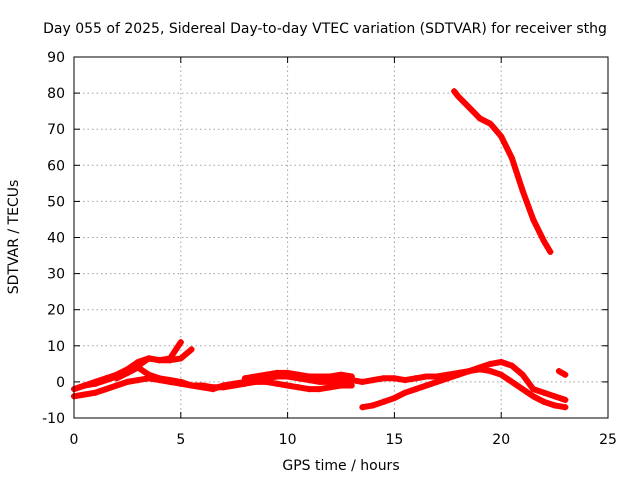 This screenshot has width=640, height=480. I want to click on y-tick-label: 80, so click(56, 94).